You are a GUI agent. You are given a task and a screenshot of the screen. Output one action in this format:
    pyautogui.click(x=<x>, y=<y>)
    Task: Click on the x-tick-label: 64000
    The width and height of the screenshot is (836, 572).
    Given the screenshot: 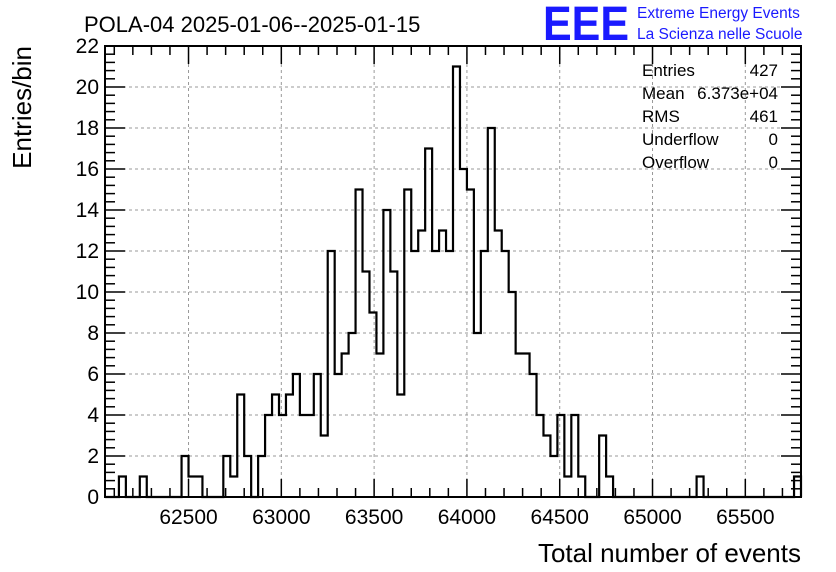 What is the action you would take?
    pyautogui.click(x=467, y=517)
    